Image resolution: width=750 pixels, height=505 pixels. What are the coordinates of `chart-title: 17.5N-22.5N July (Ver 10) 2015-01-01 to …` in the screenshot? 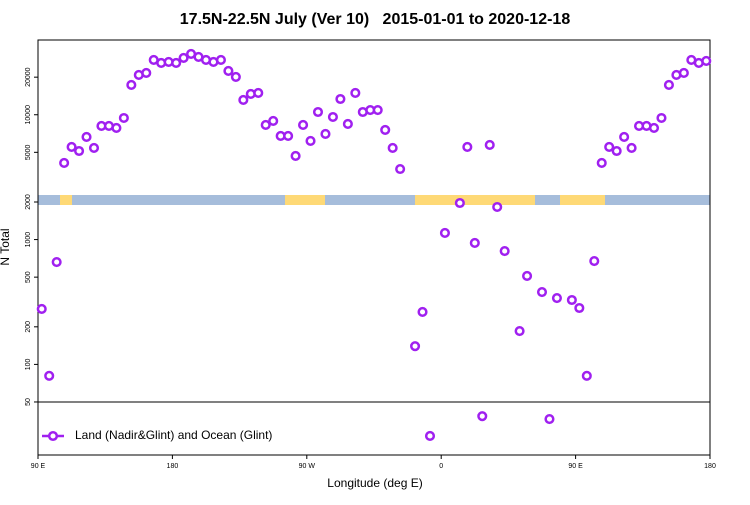 It's located at (375, 19).